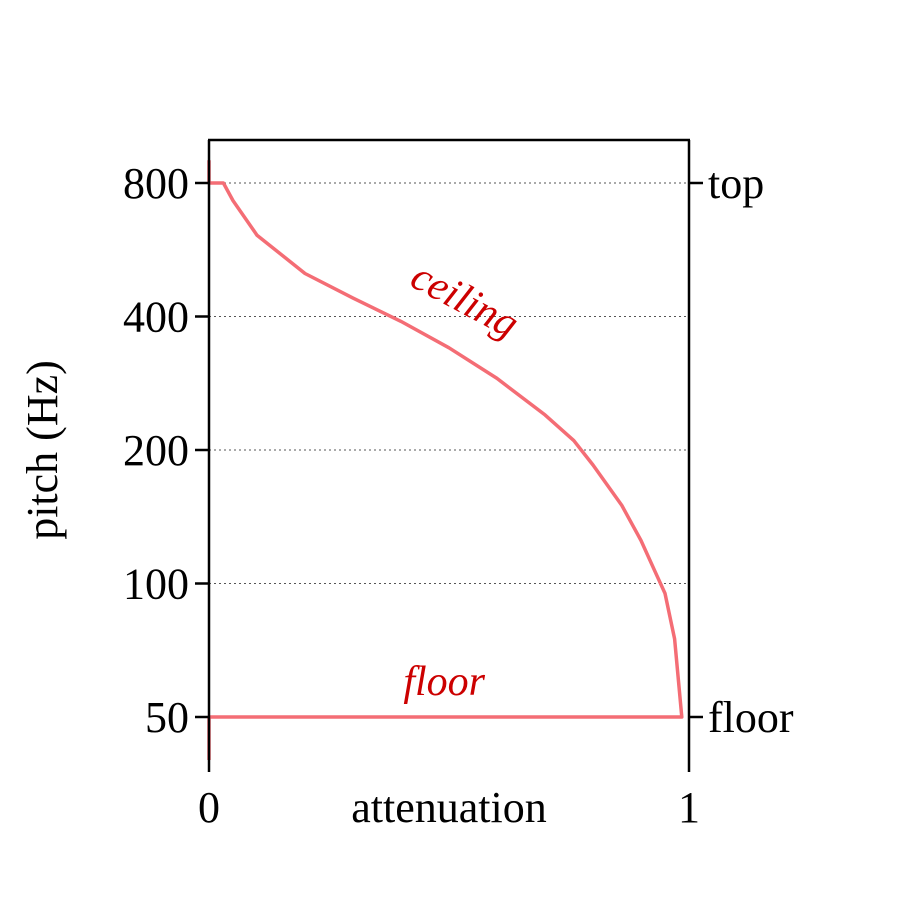 This screenshot has width=900, height=900. I want to click on x-tick-label: 1, so click(689, 807).